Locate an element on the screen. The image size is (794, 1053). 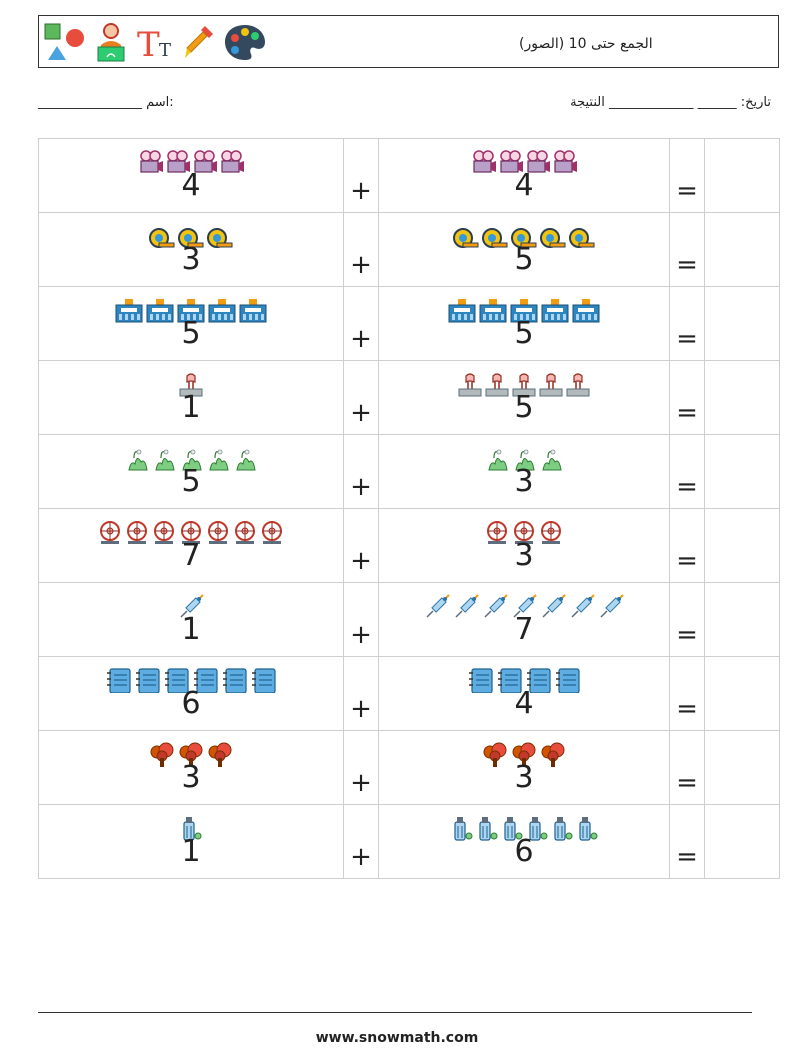
right-addend: 6 is located at coordinates (524, 841).